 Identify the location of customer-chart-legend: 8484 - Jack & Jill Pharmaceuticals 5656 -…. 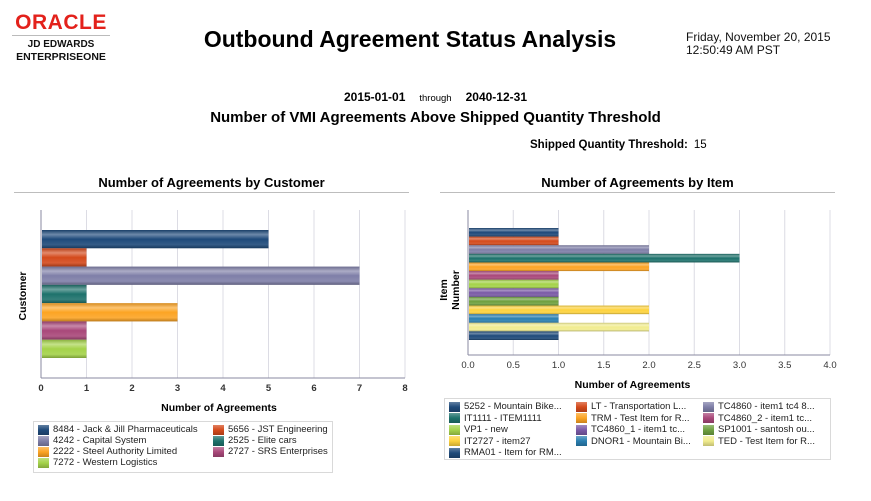
(183, 447).